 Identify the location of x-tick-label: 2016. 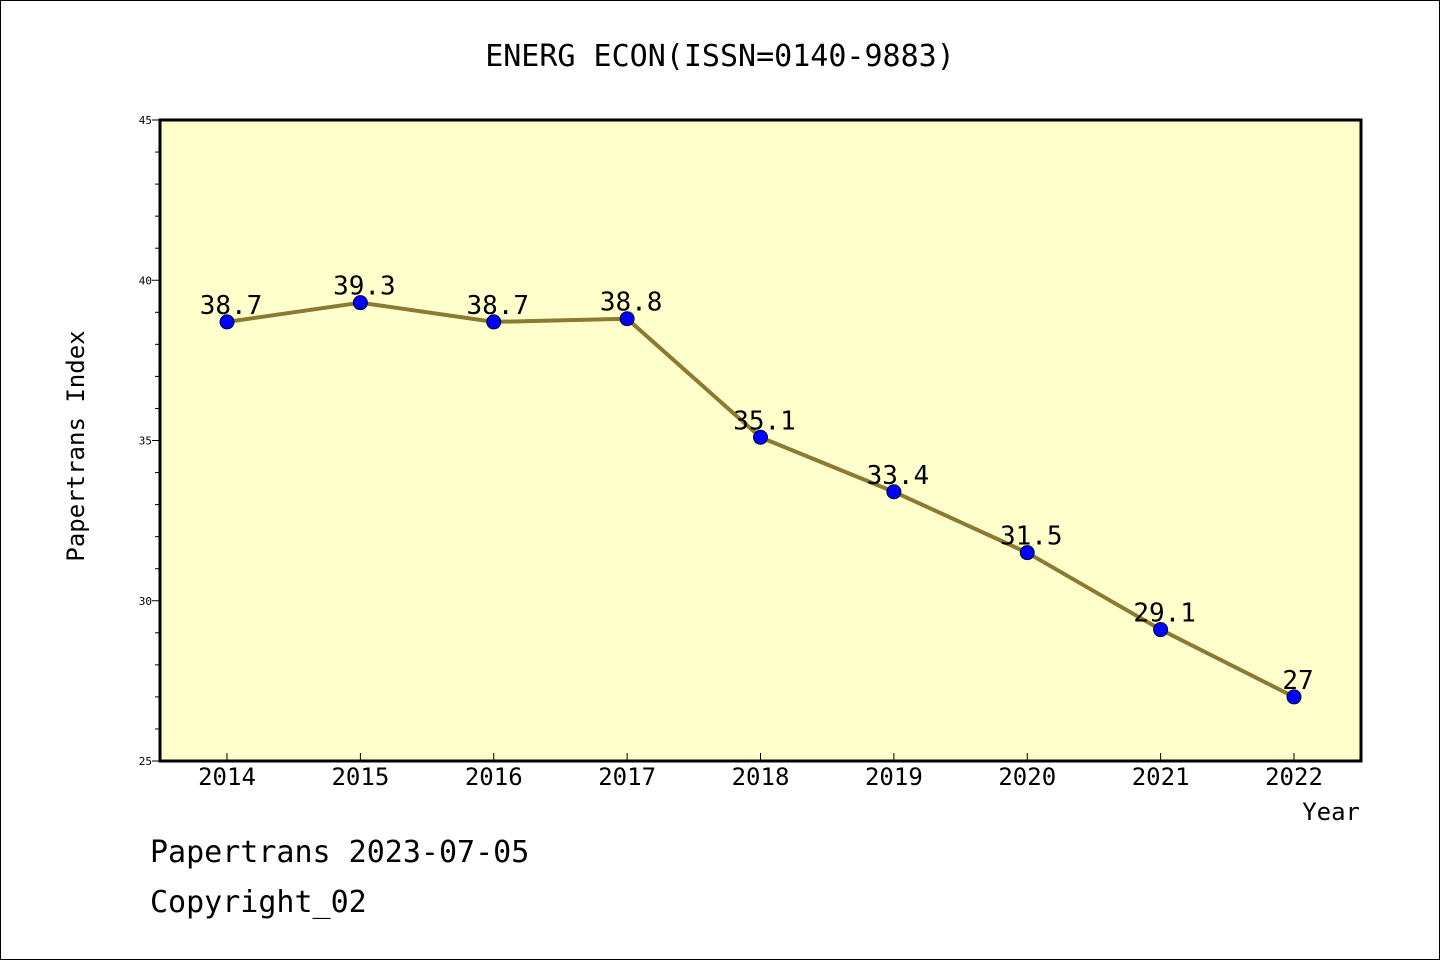
(494, 777).